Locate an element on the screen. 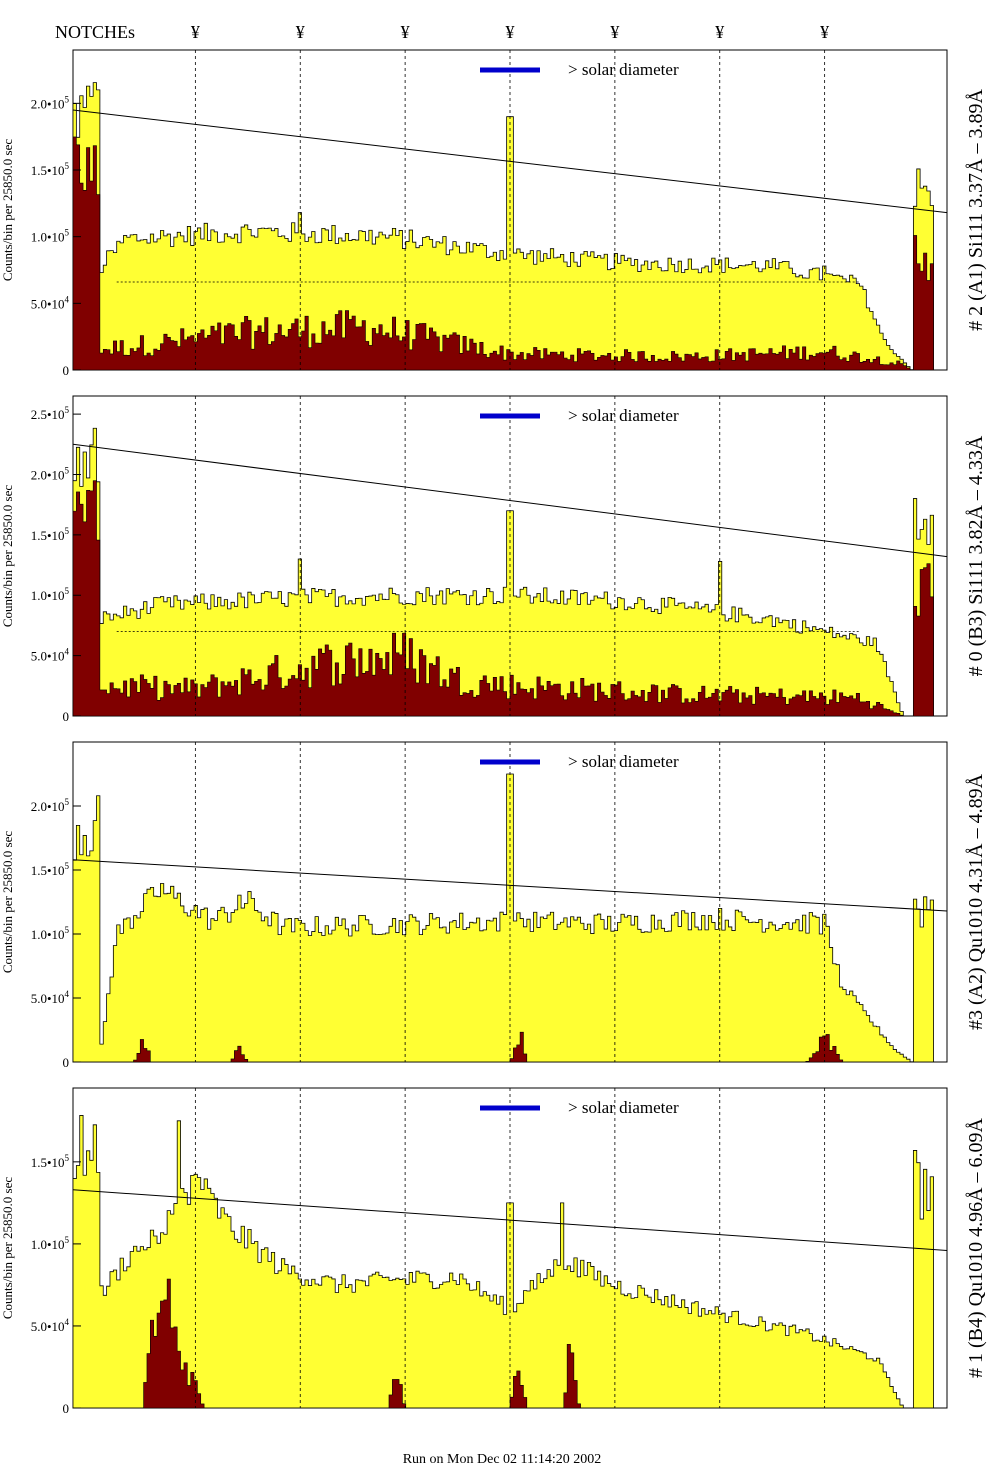 This screenshot has width=1004, height=1477. panel-title: #3 (A2) Qu1010 4.31Å – 4.89Å is located at coordinates (976, 901).